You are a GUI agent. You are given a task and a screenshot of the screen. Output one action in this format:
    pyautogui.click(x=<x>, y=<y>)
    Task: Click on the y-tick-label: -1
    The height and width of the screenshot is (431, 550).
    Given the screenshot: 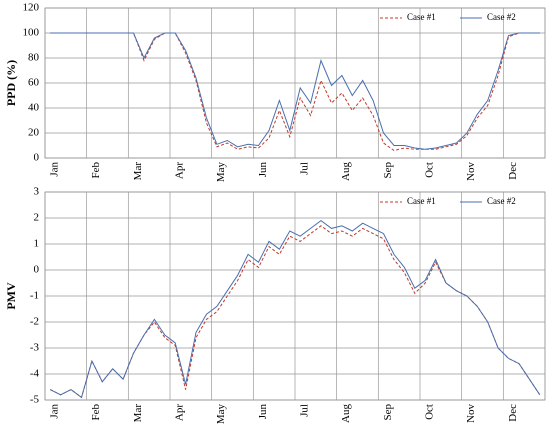 What is the action you would take?
    pyautogui.click(x=34, y=296)
    